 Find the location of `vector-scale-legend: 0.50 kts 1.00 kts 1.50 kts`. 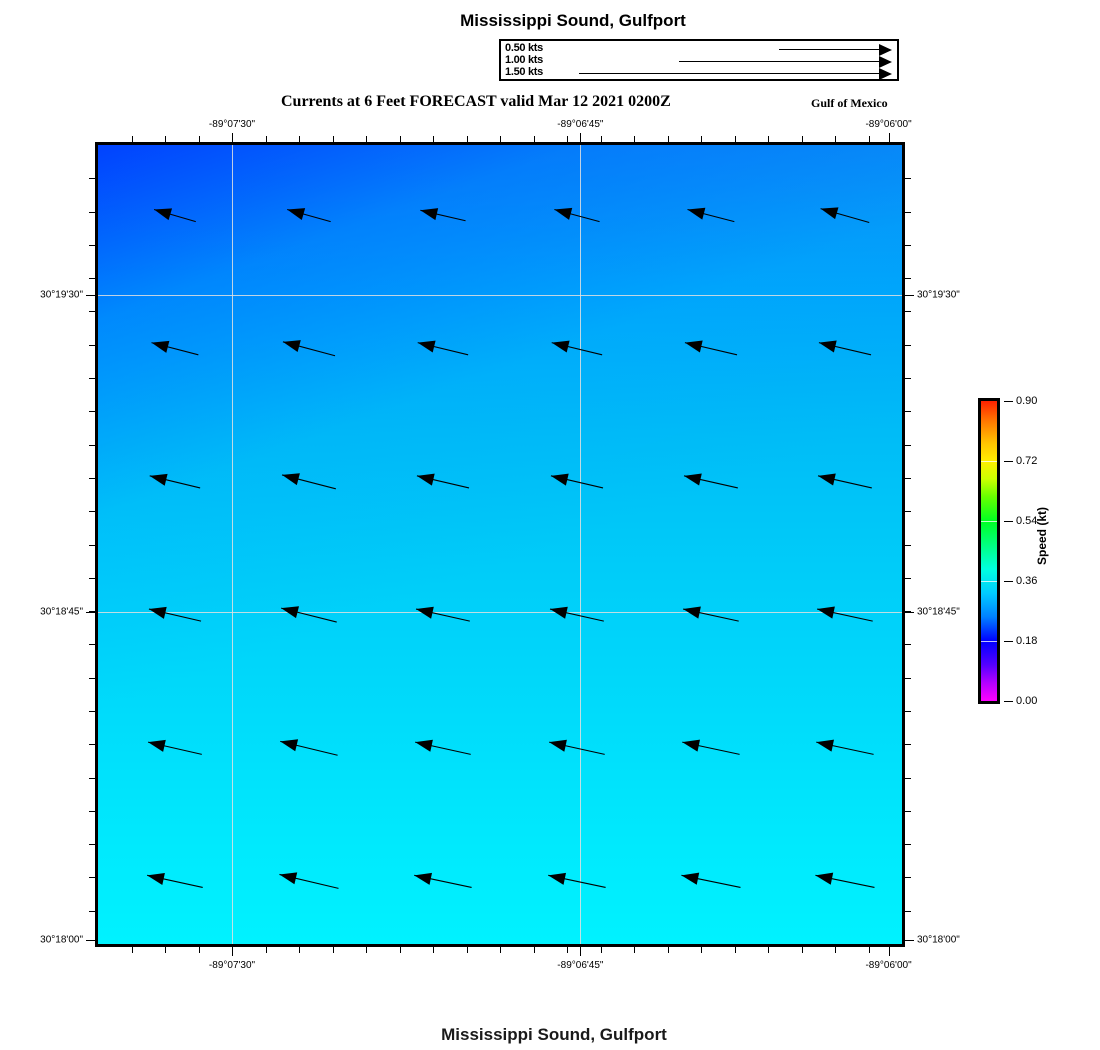

vector-scale-legend: 0.50 kts 1.00 kts 1.50 kts is located at coordinates (699, 60).